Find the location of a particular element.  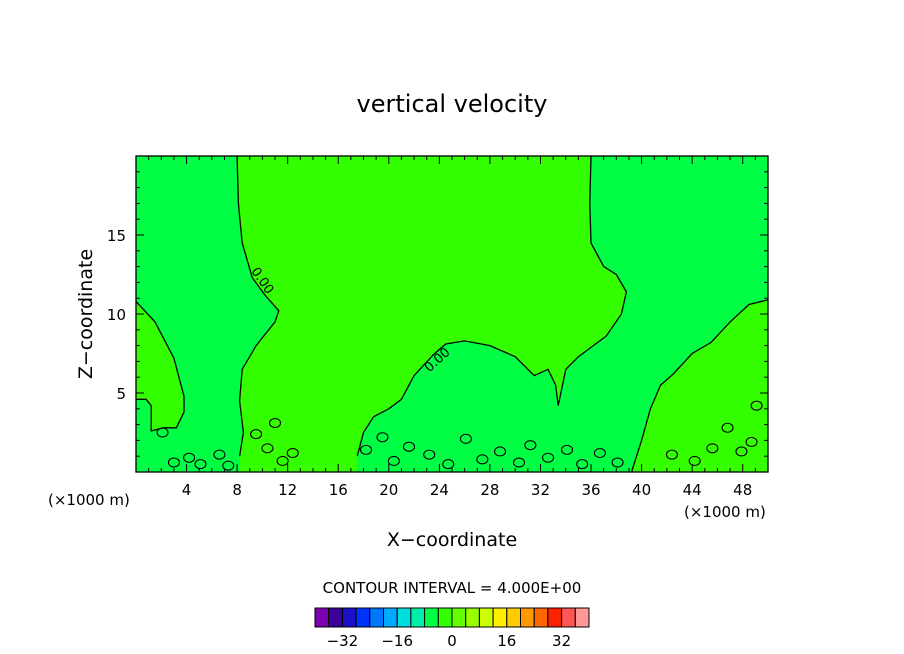

contour-line-lower-right is located at coordinates (699, 386).